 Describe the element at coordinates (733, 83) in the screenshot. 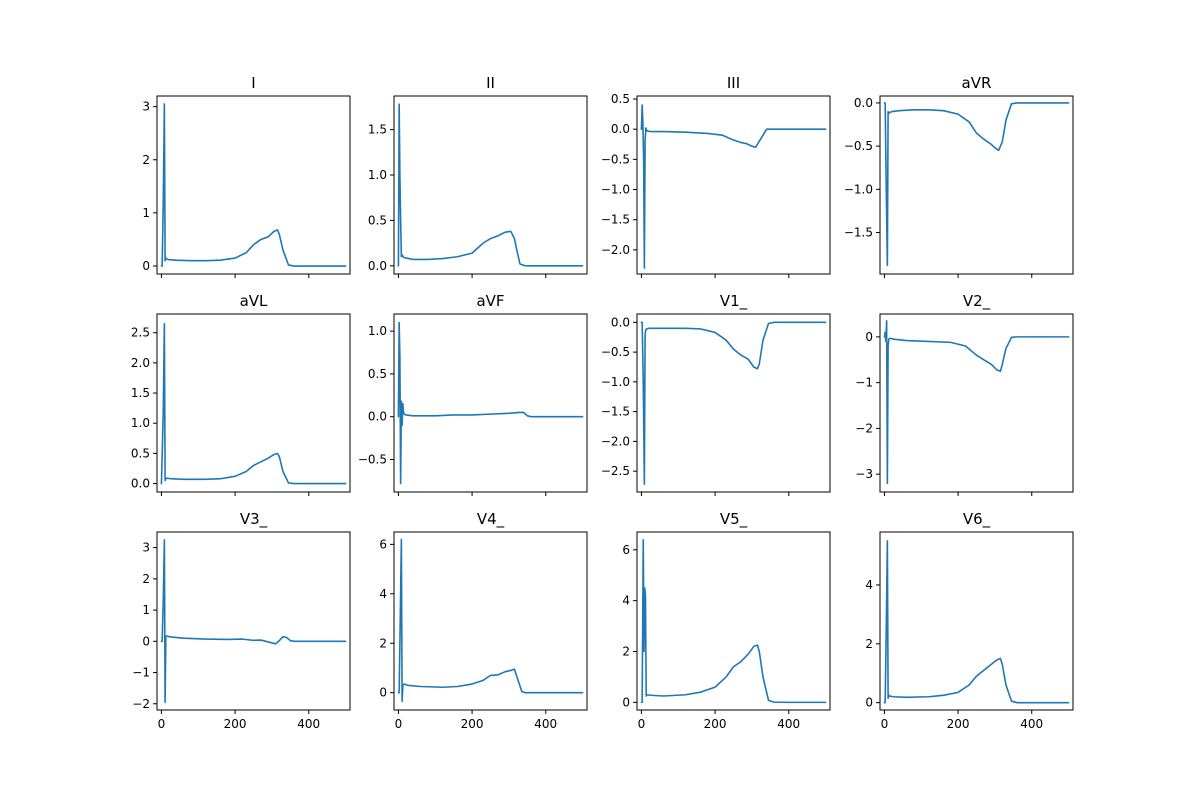

I see `panel-title: III` at that location.